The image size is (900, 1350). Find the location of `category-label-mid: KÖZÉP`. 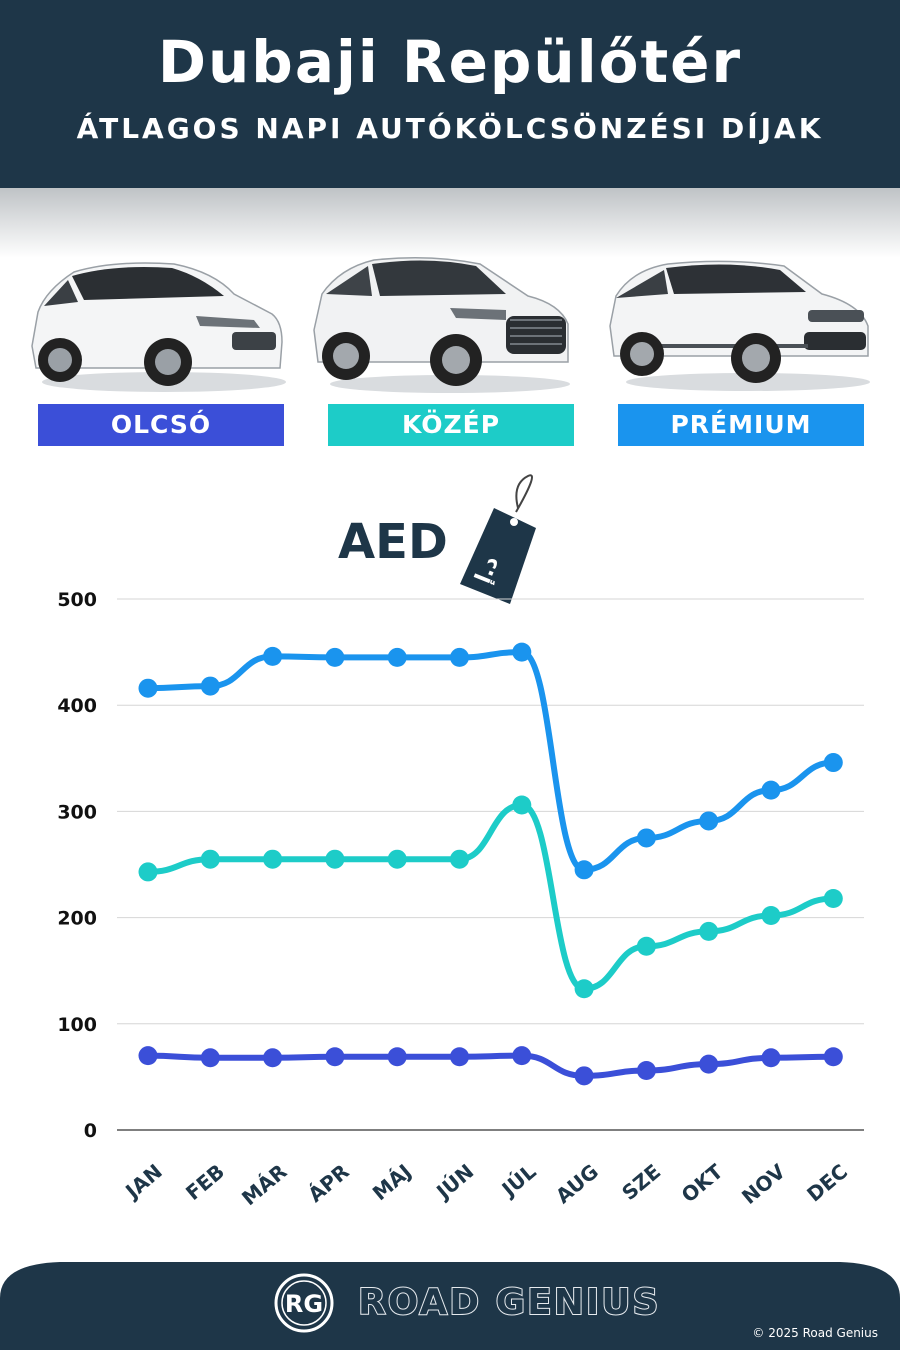

category-label-mid: KÖZÉP is located at coordinates (451, 425).